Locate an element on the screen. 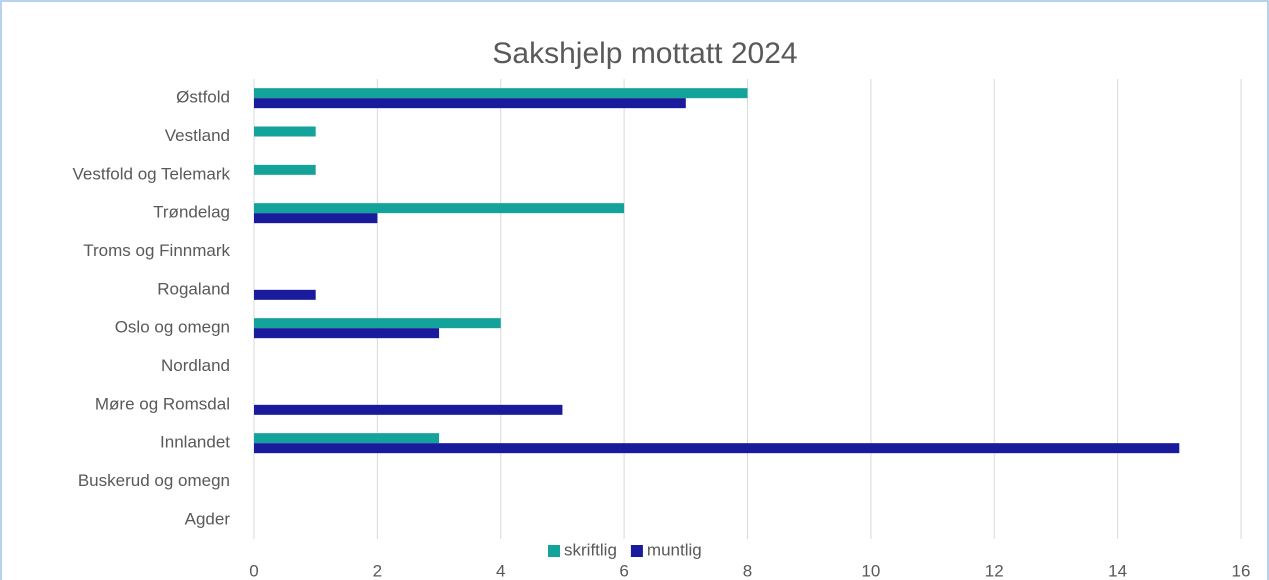  y-tick-label: Vestland is located at coordinates (197, 135).